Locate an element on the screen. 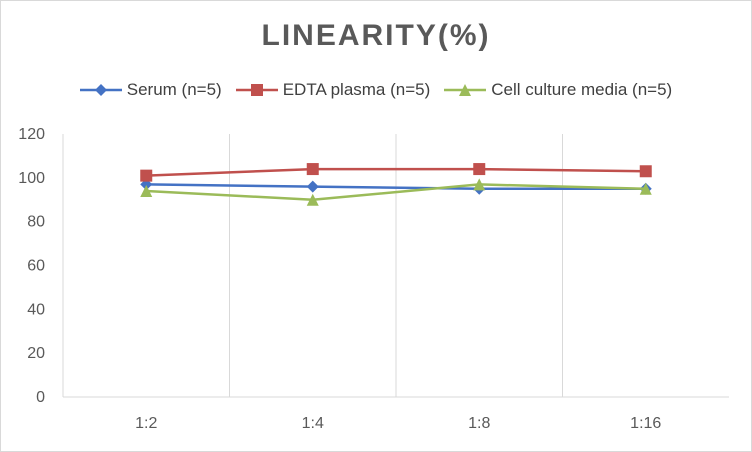 The height and width of the screenshot is (452, 752). legend-item-serum: Serum (n=5) is located at coordinates (150, 90).